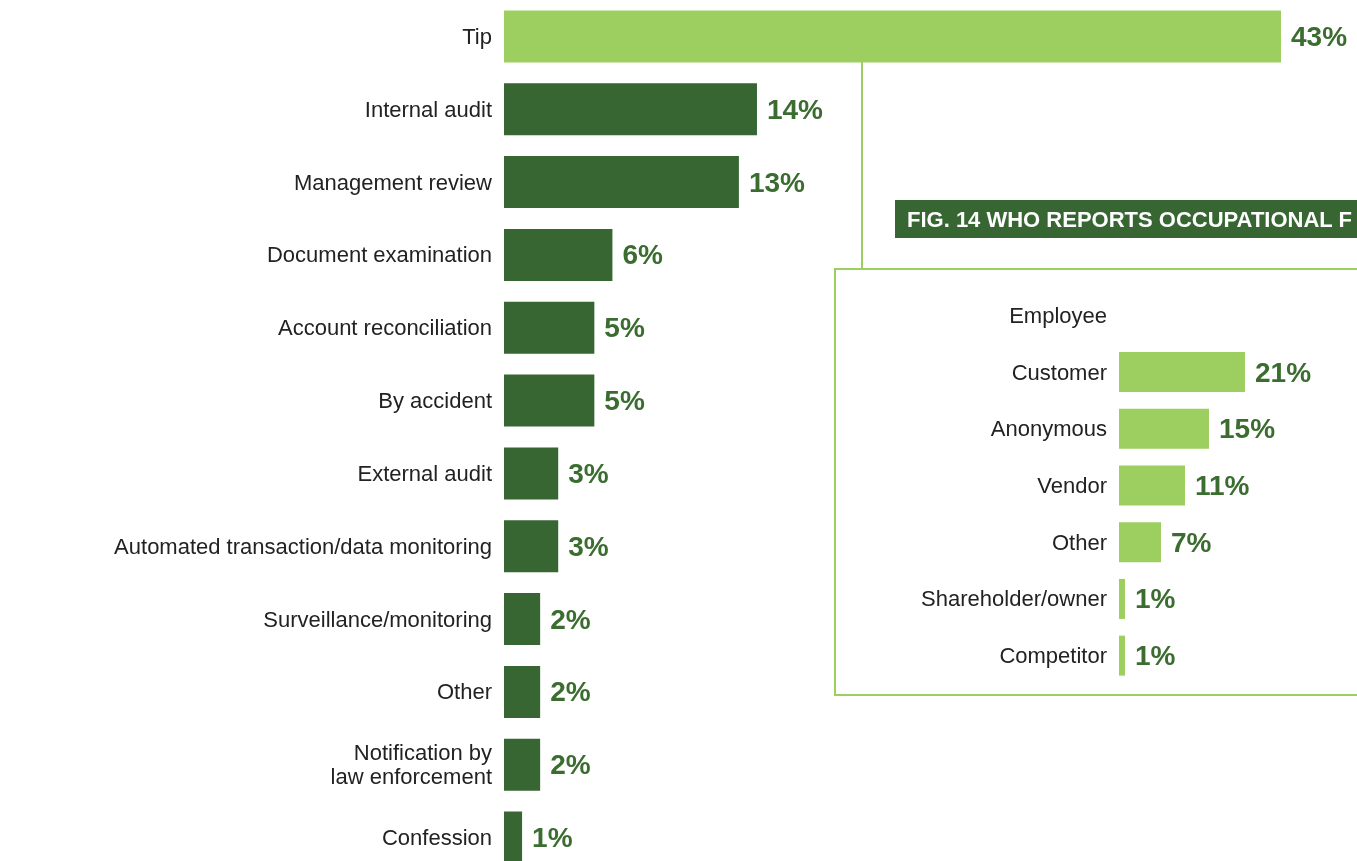 The image size is (1357, 861). Describe the element at coordinates (777, 182) in the screenshot. I see `data-label: 13%` at that location.